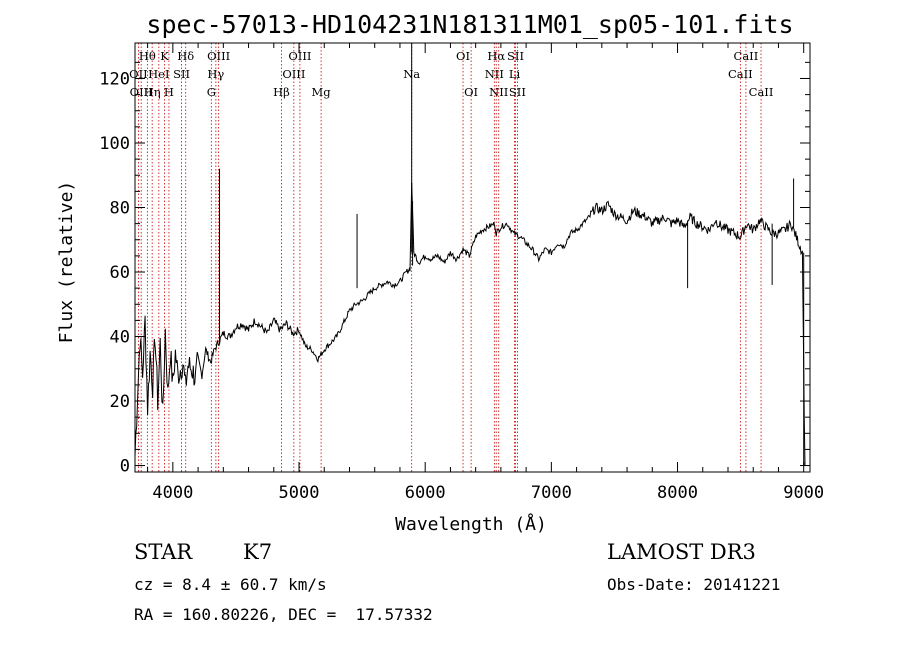  What do you see at coordinates (471, 92) in the screenshot?
I see `line-label-18: OI` at bounding box center [471, 92].